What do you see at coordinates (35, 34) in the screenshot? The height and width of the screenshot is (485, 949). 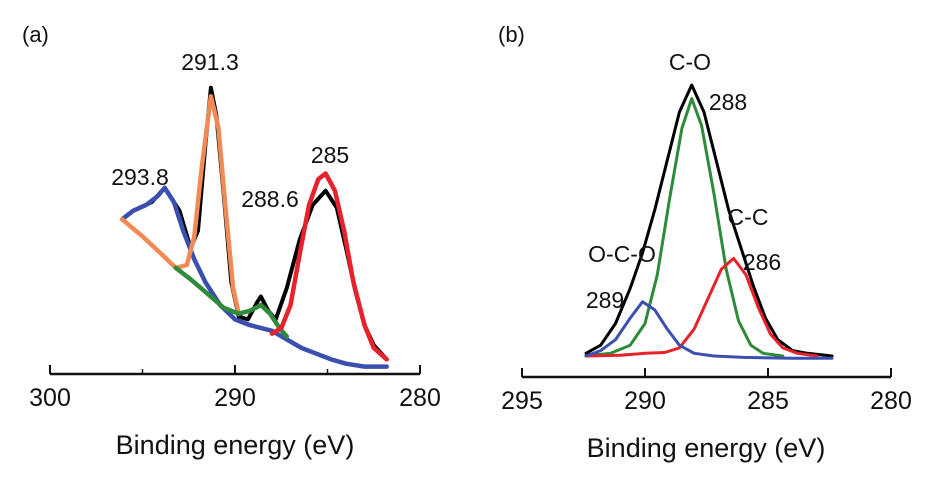 I see `panel-a-label: (a)` at bounding box center [35, 34].